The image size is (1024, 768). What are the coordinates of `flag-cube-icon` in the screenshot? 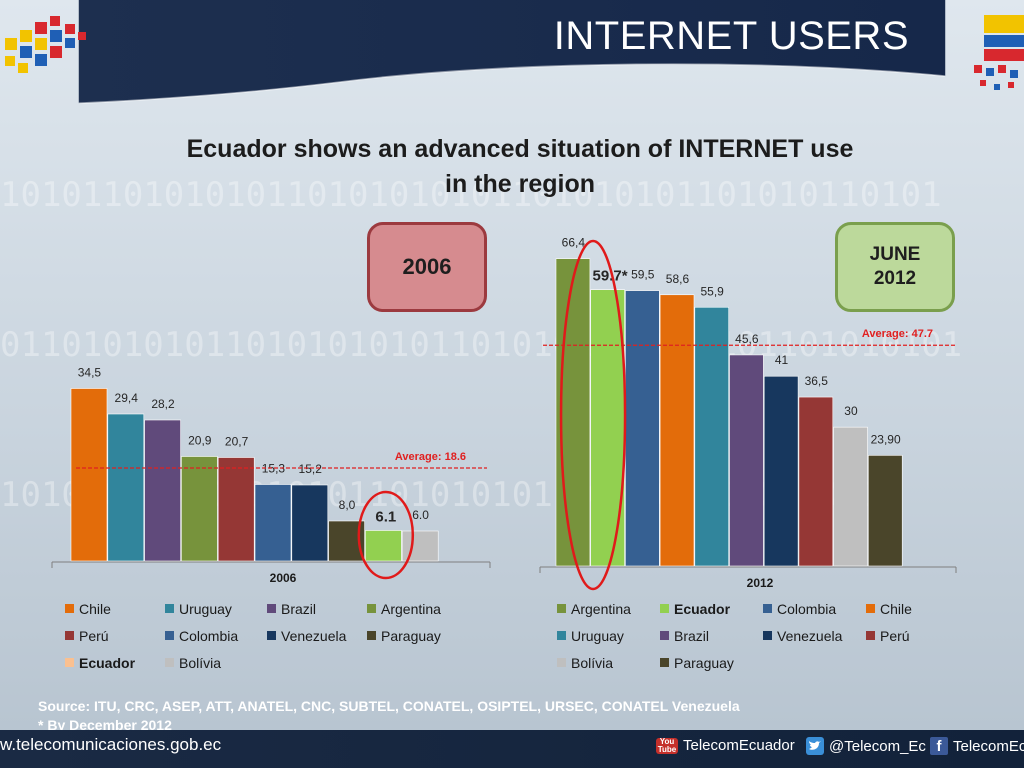 It's located at (999, 52).